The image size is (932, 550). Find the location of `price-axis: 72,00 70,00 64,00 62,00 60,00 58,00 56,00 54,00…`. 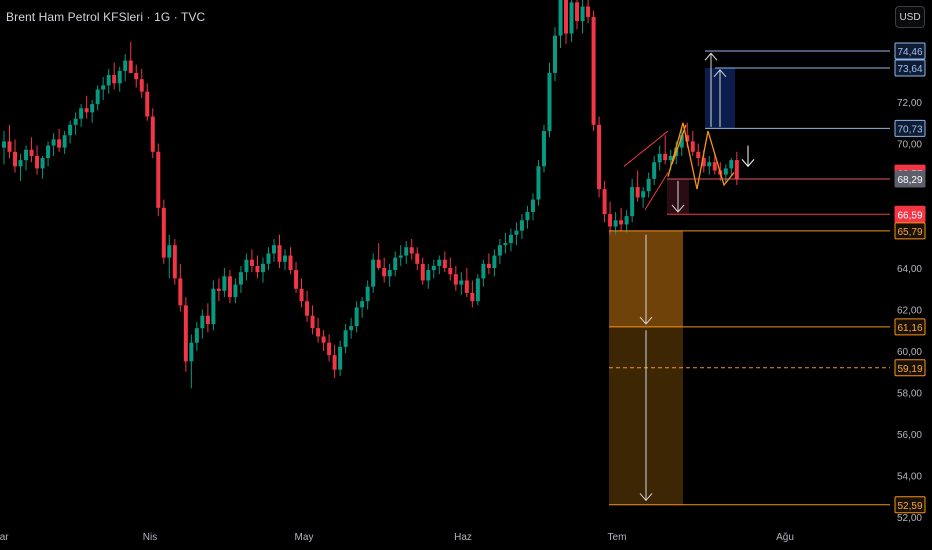

price-axis: 72,00 70,00 64,00 62,00 60,00 58,00 56,00 54,00… is located at coordinates (909, 311).